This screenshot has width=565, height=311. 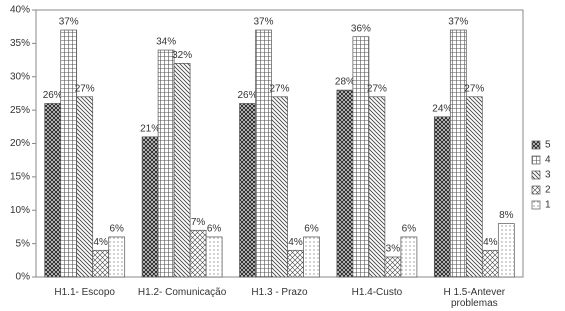 What do you see at coordinates (548, 160) in the screenshot?
I see `legend-label: 4` at bounding box center [548, 160].